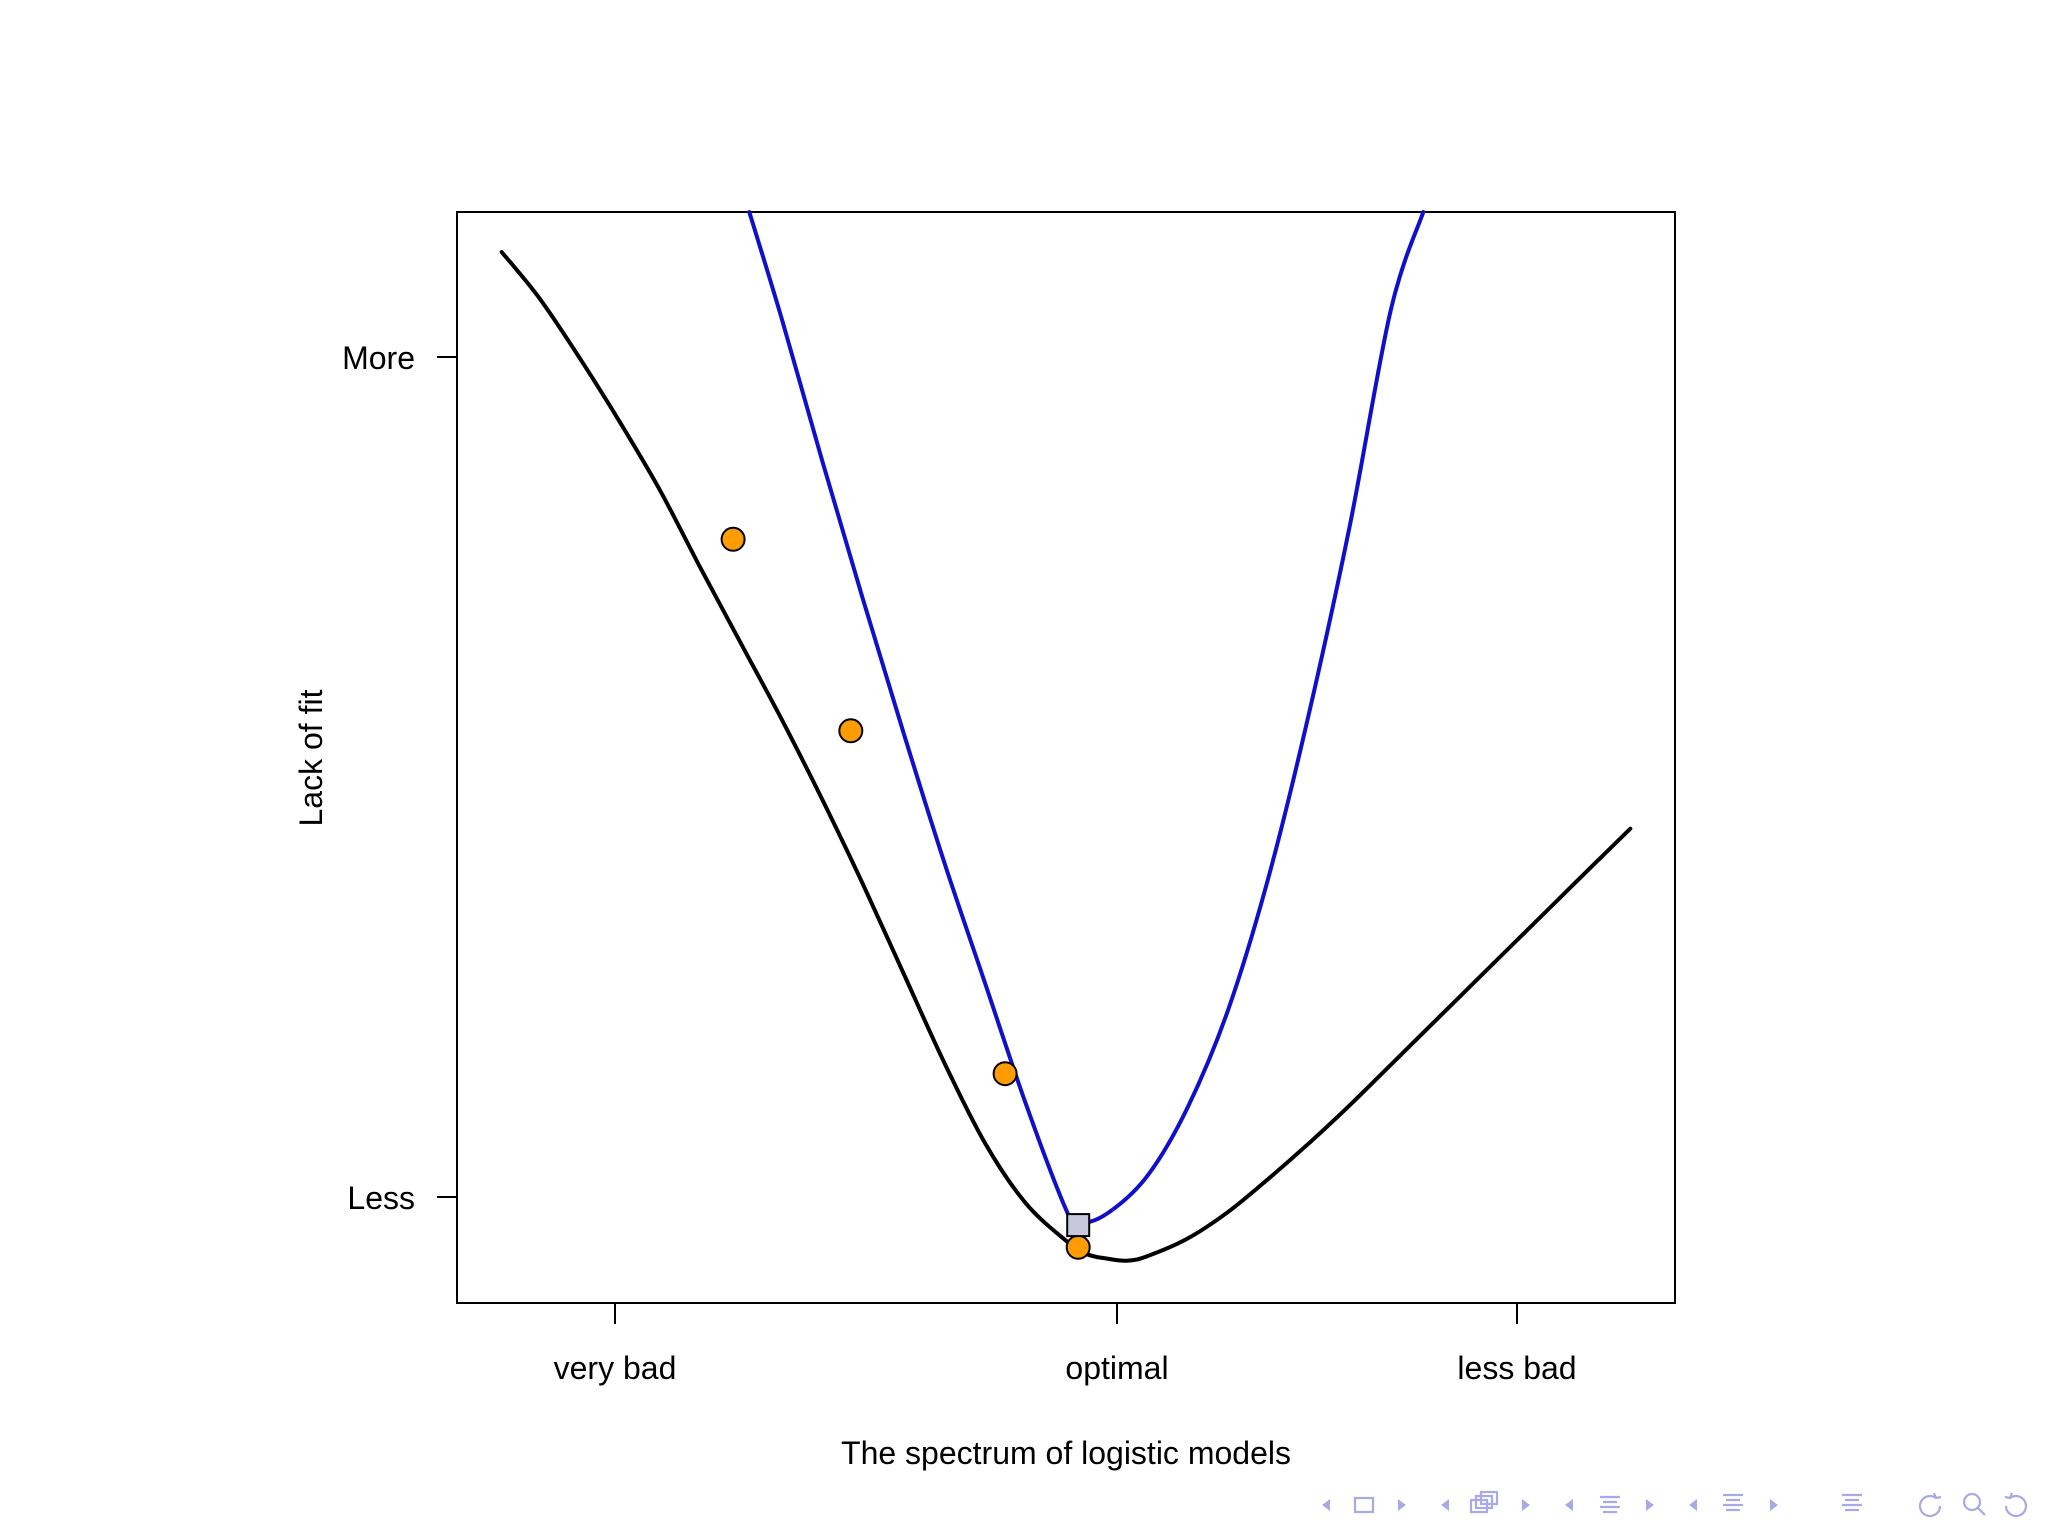 The width and height of the screenshot is (2048, 1536). What do you see at coordinates (1516, 1368) in the screenshot?
I see `x-tick-label-less-bad: less bad` at bounding box center [1516, 1368].